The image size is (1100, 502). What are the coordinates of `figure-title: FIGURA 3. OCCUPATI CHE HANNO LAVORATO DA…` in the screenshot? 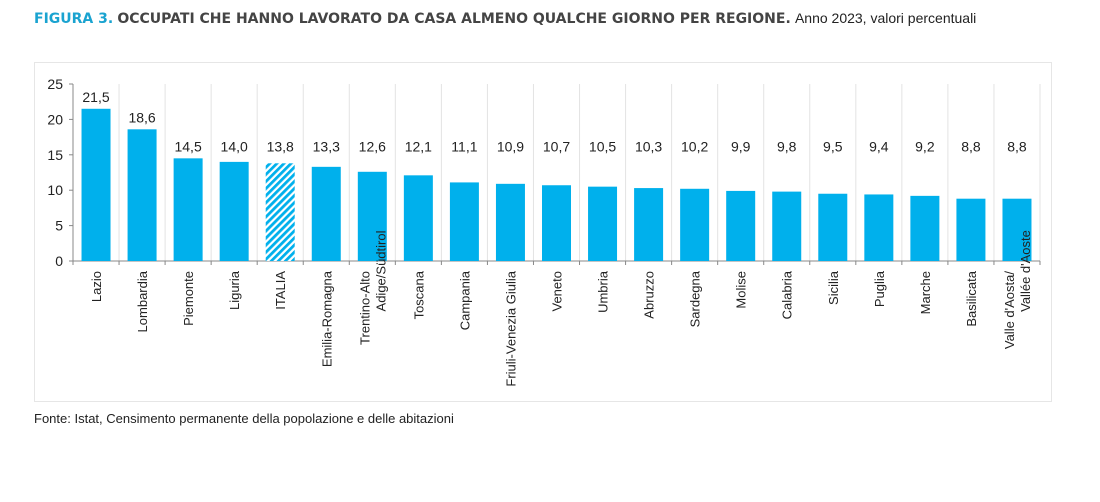 It's located at (554, 18).